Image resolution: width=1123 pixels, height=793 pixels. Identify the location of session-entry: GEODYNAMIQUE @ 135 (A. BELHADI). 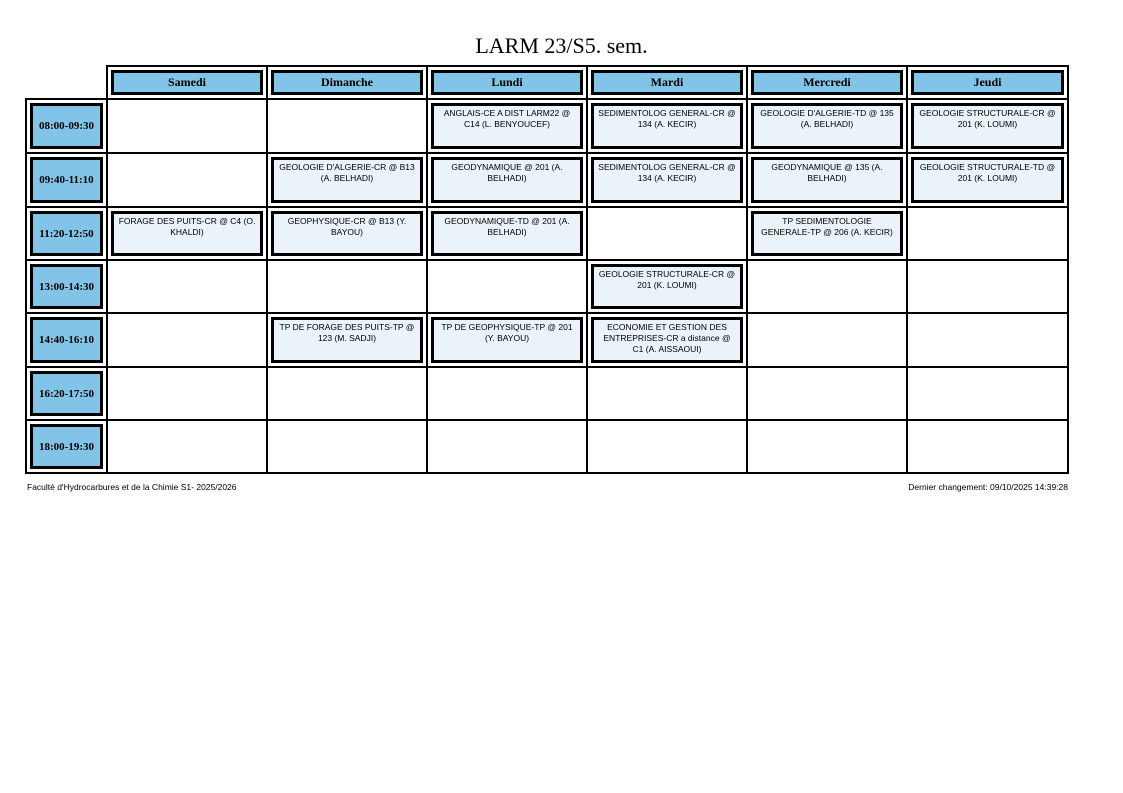
(827, 180).